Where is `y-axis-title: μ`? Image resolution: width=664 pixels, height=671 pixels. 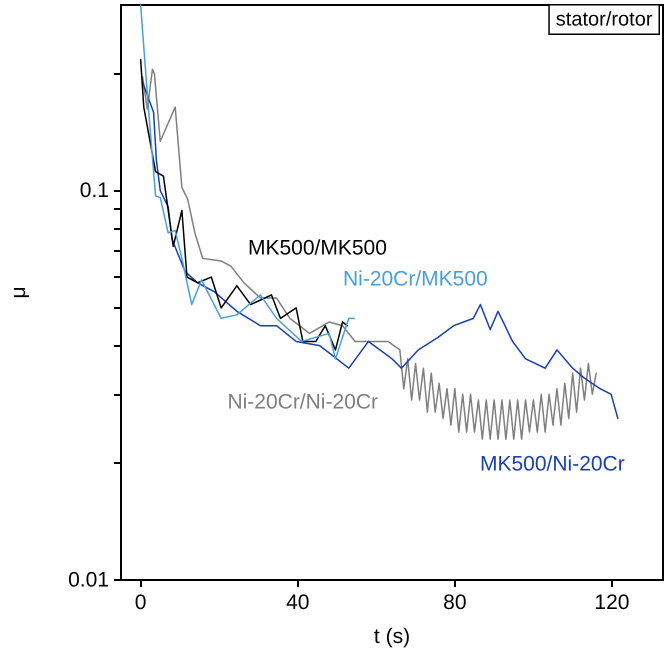
y-axis-title: μ is located at coordinates (18, 292).